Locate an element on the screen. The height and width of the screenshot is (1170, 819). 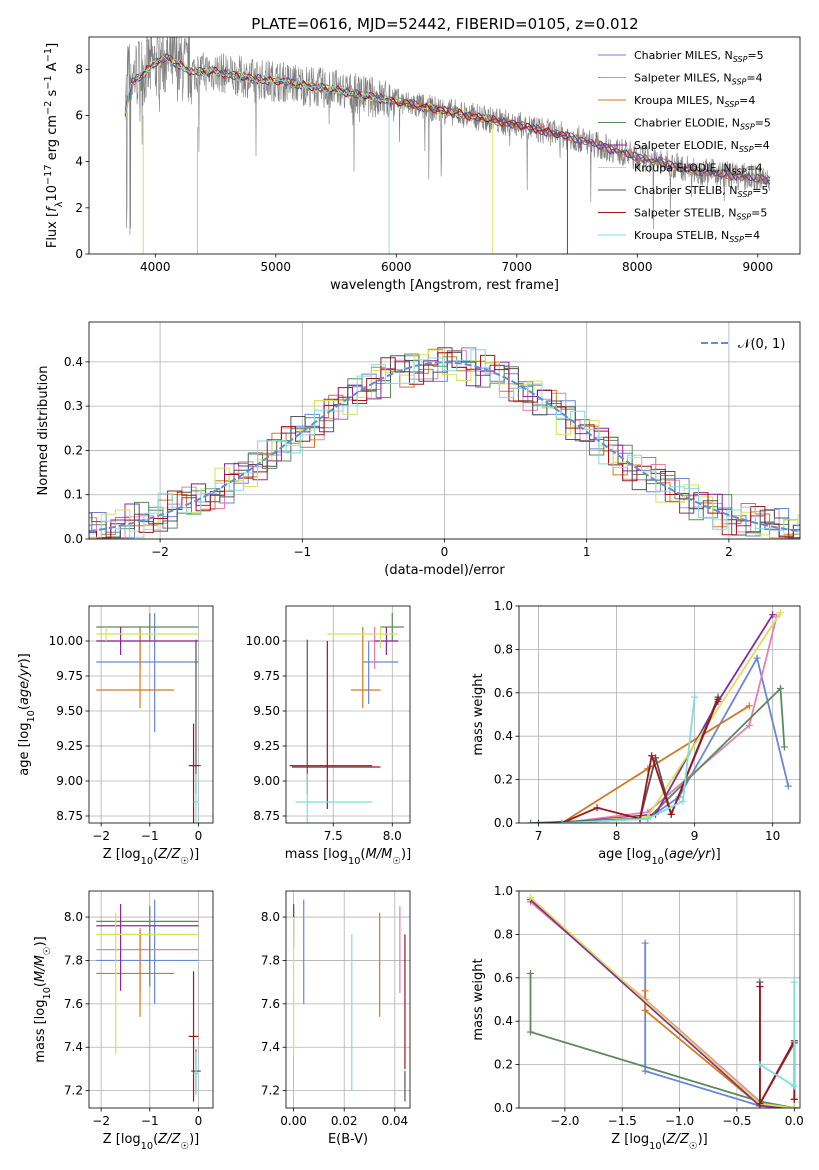
y-tick-label: 10.00 is located at coordinates (66, 641).